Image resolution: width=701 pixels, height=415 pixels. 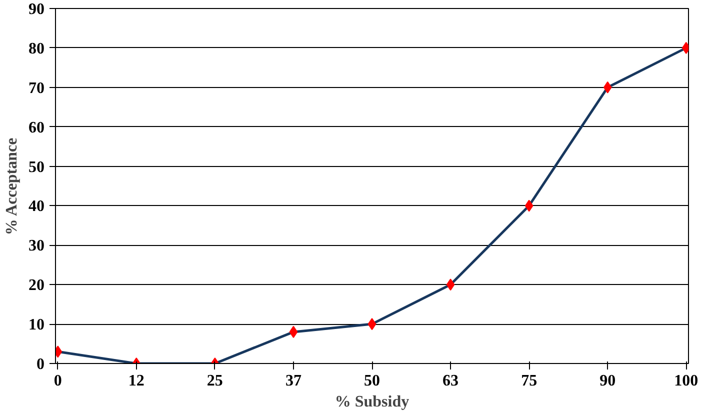 What do you see at coordinates (214, 381) in the screenshot?
I see `x-tick-label: 25` at bounding box center [214, 381].